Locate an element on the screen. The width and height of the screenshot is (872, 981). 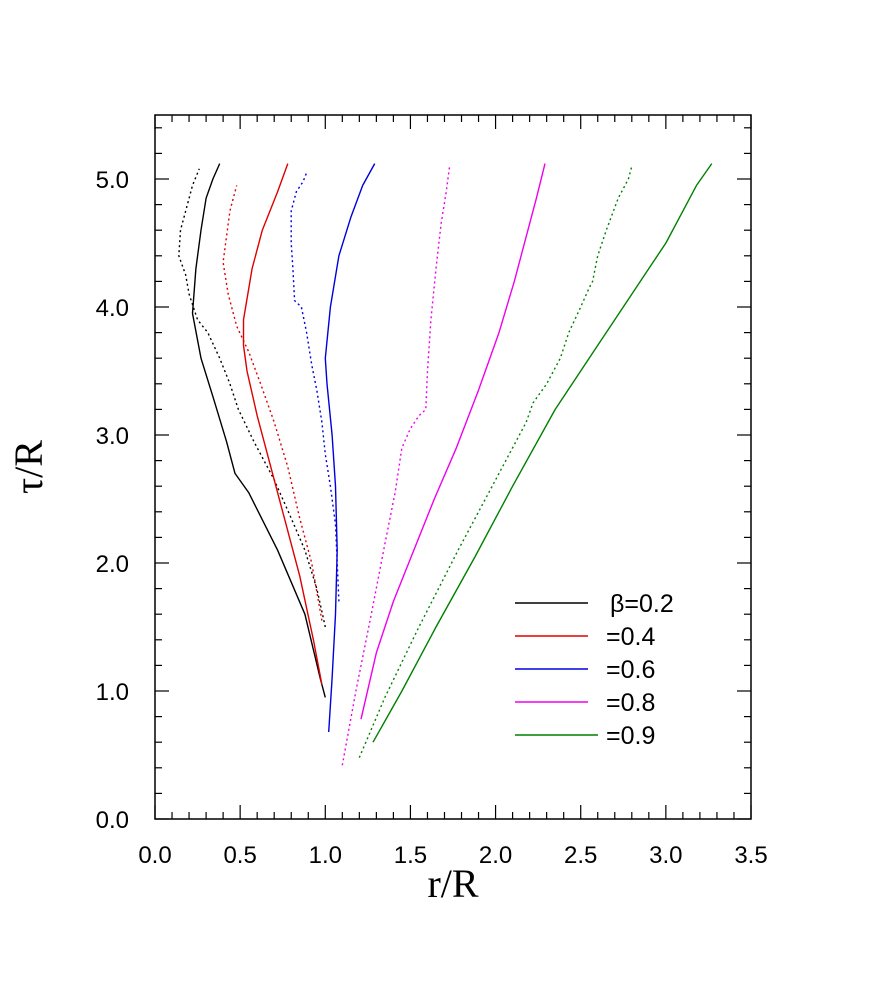
x-tick-label: 1.0 is located at coordinates (325, 855).